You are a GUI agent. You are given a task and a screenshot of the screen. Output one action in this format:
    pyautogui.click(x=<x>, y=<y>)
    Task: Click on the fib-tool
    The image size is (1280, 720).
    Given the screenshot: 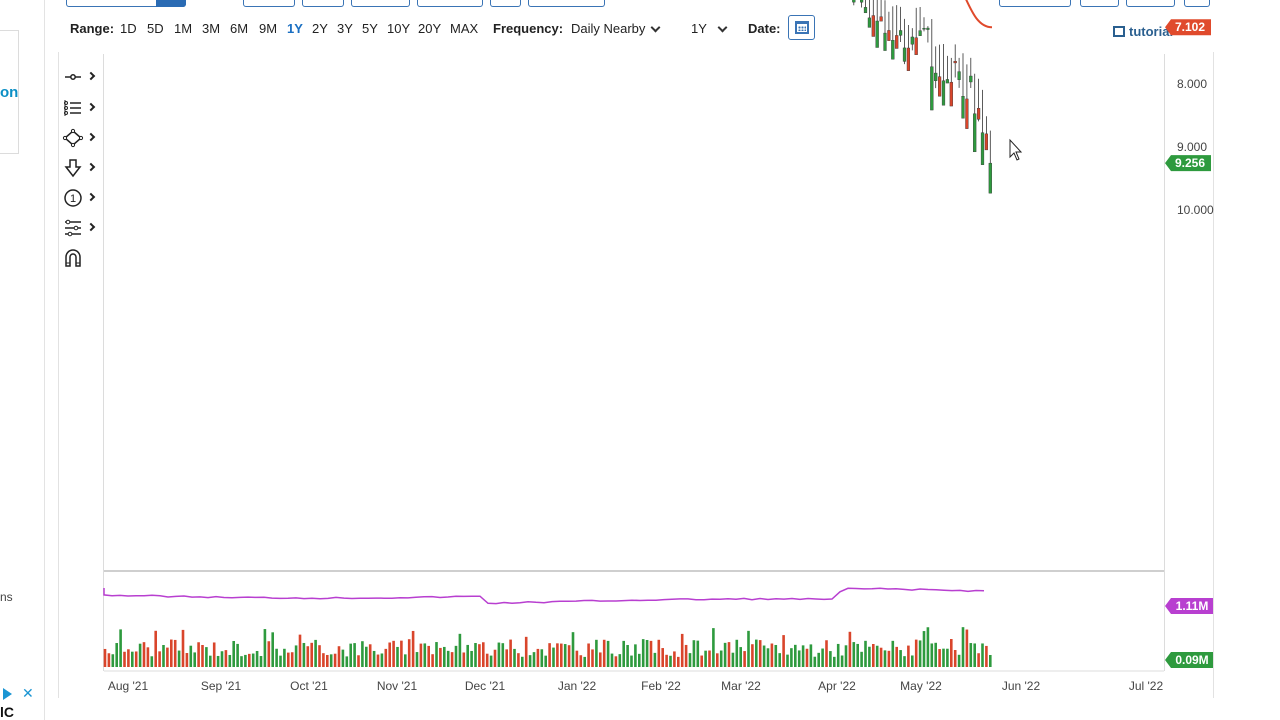 What is the action you would take?
    pyautogui.click(x=80, y=228)
    